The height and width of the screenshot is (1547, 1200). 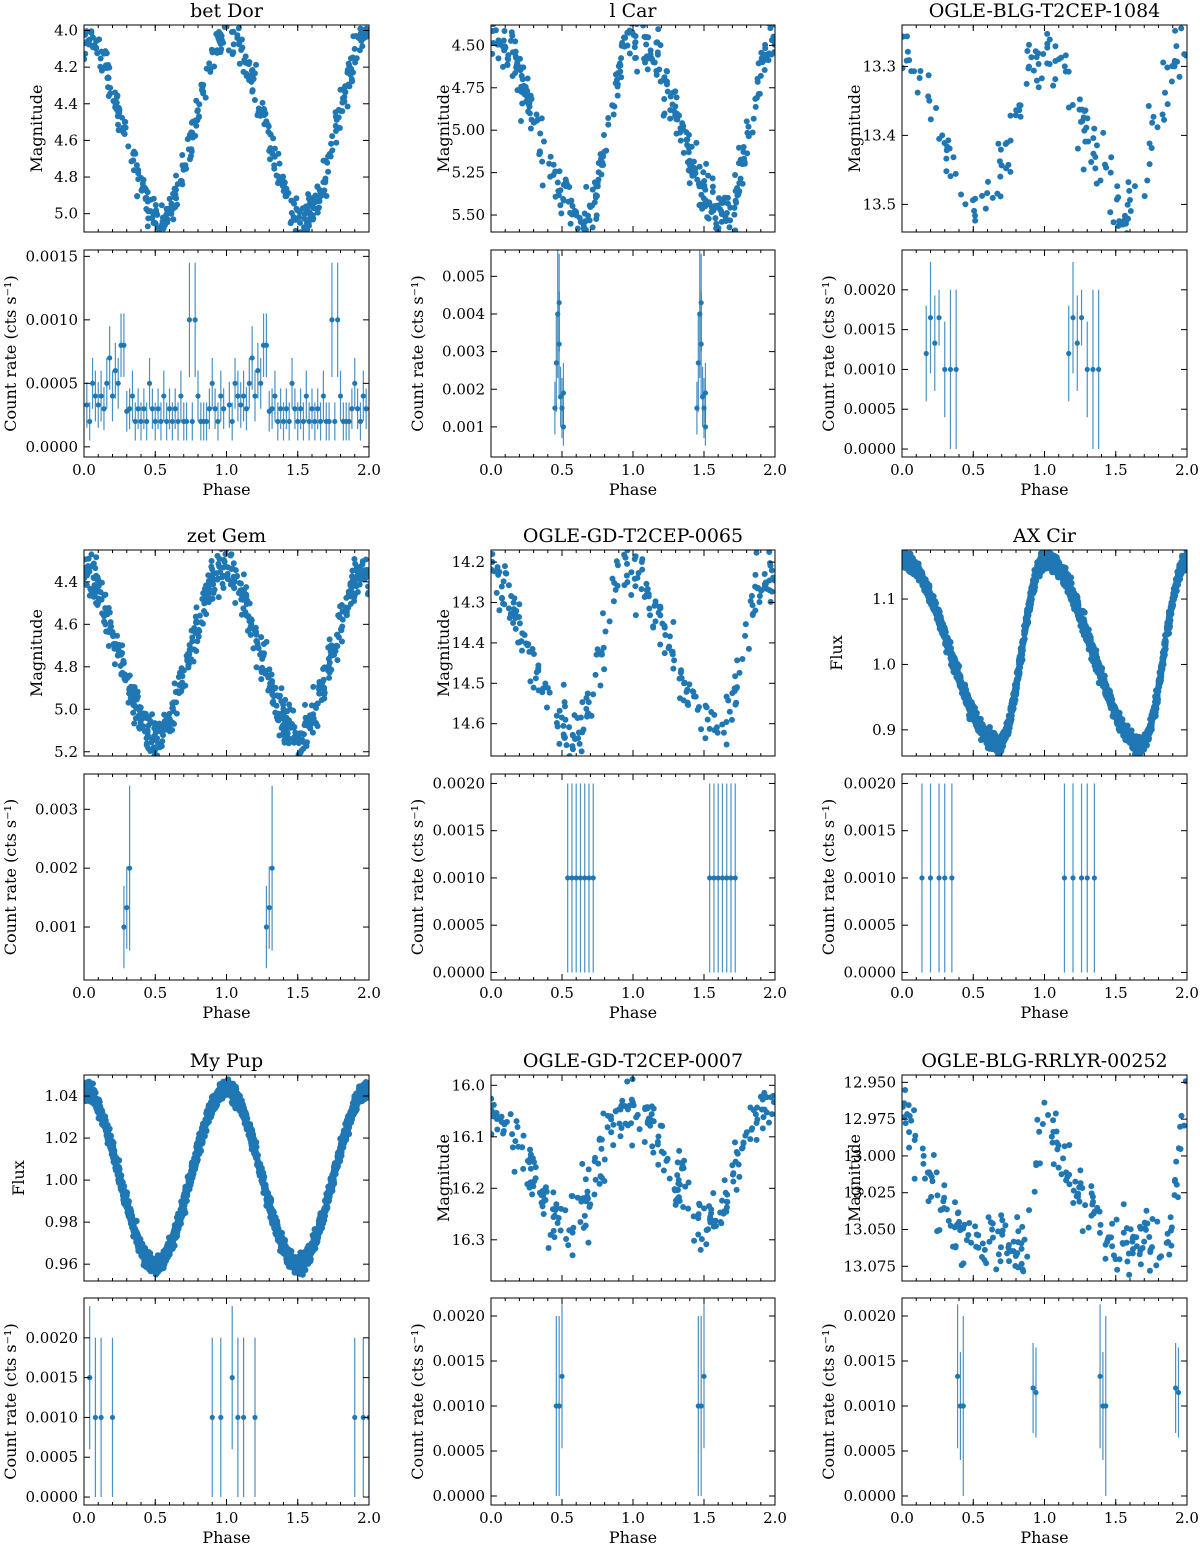 I want to click on y-axis-label: Flux, so click(x=836, y=653).